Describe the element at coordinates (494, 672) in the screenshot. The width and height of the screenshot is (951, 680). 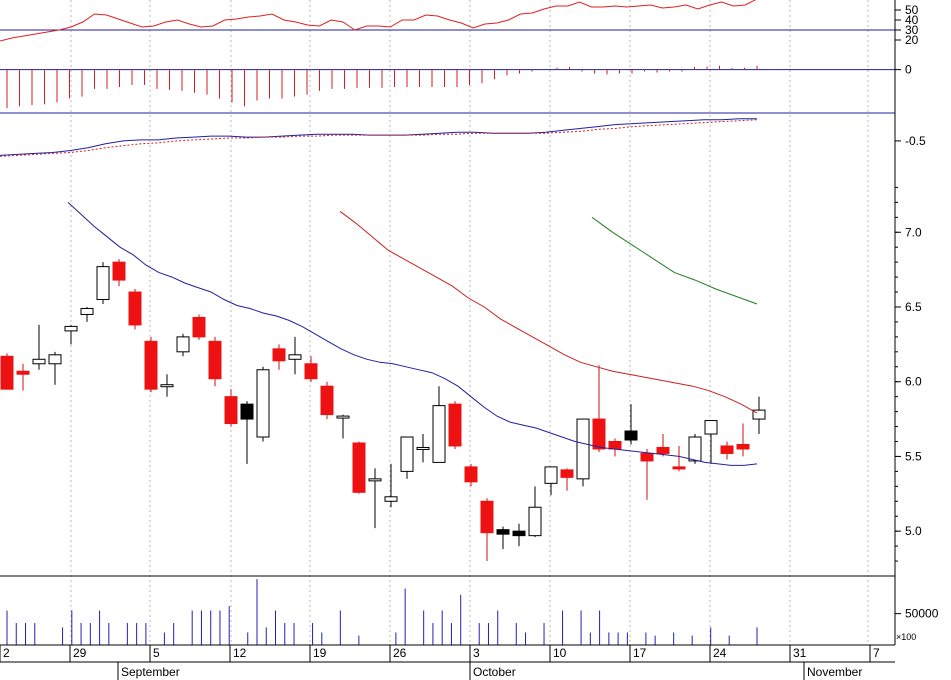
I see `month-label: October` at that location.